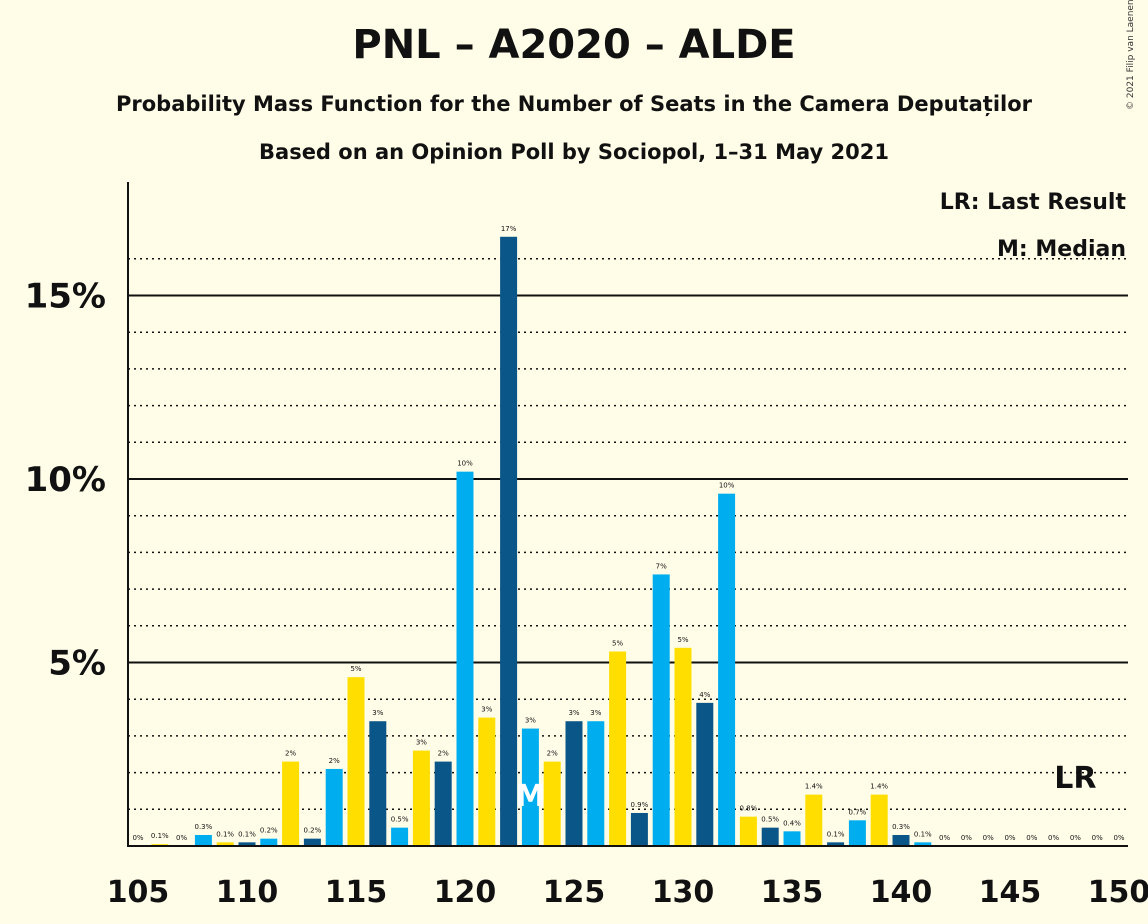 Image resolution: width=1148 pixels, height=924 pixels. What do you see at coordinates (792, 892) in the screenshot?
I see `x-tick-label: 135` at bounding box center [792, 892].